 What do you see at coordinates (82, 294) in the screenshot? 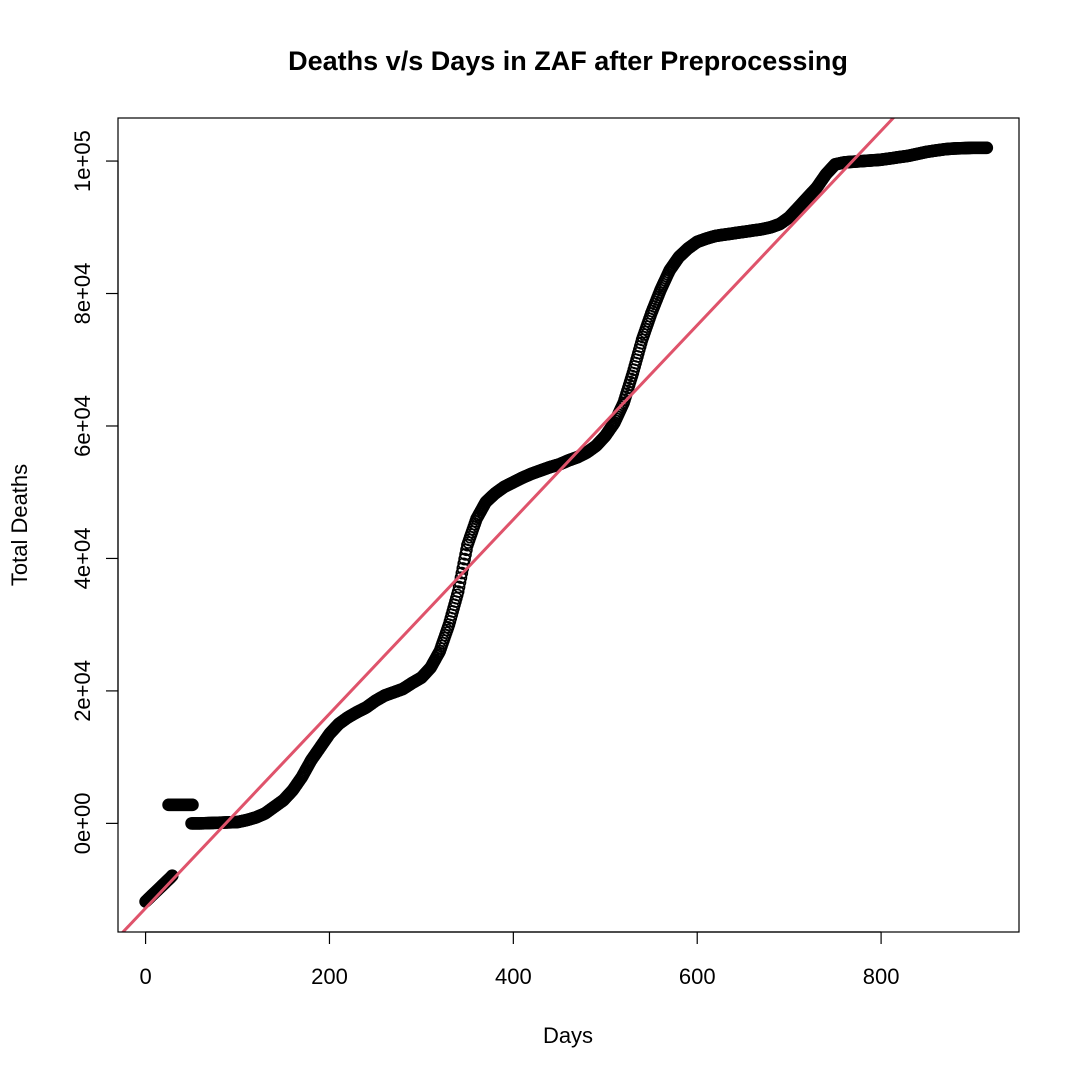
I see `y-tick-label: 8e+04` at bounding box center [82, 294].